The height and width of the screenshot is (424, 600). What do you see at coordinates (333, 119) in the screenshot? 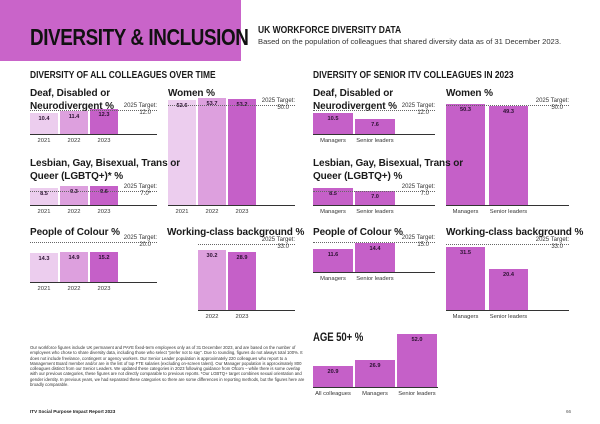
I see `bar-value-label: 10.5` at bounding box center [333, 119].